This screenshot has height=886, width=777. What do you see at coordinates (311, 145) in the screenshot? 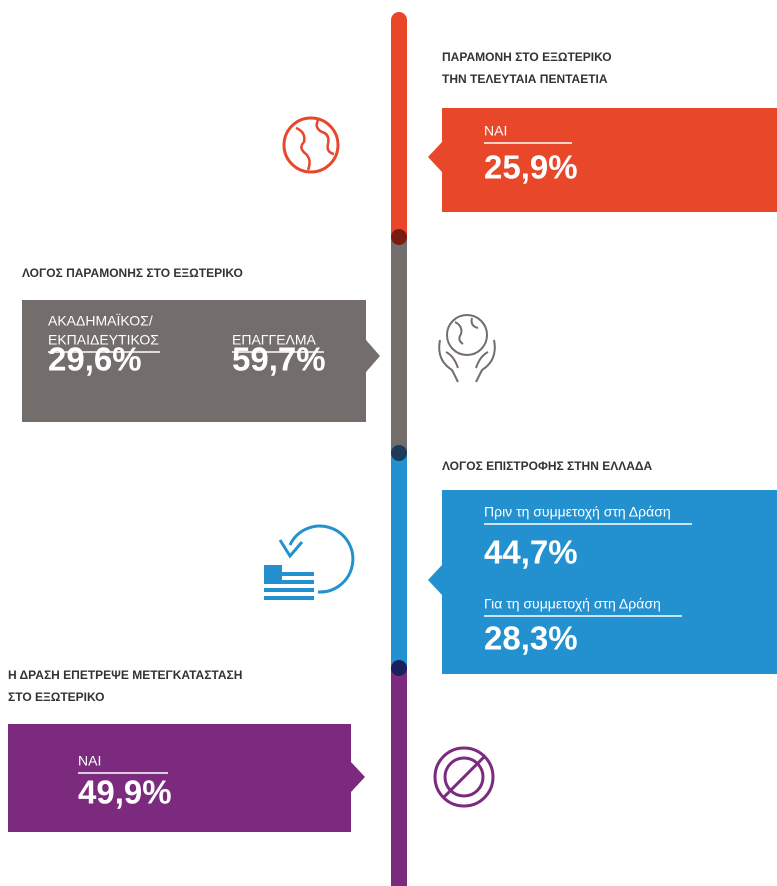
I see `globe-icon` at bounding box center [311, 145].